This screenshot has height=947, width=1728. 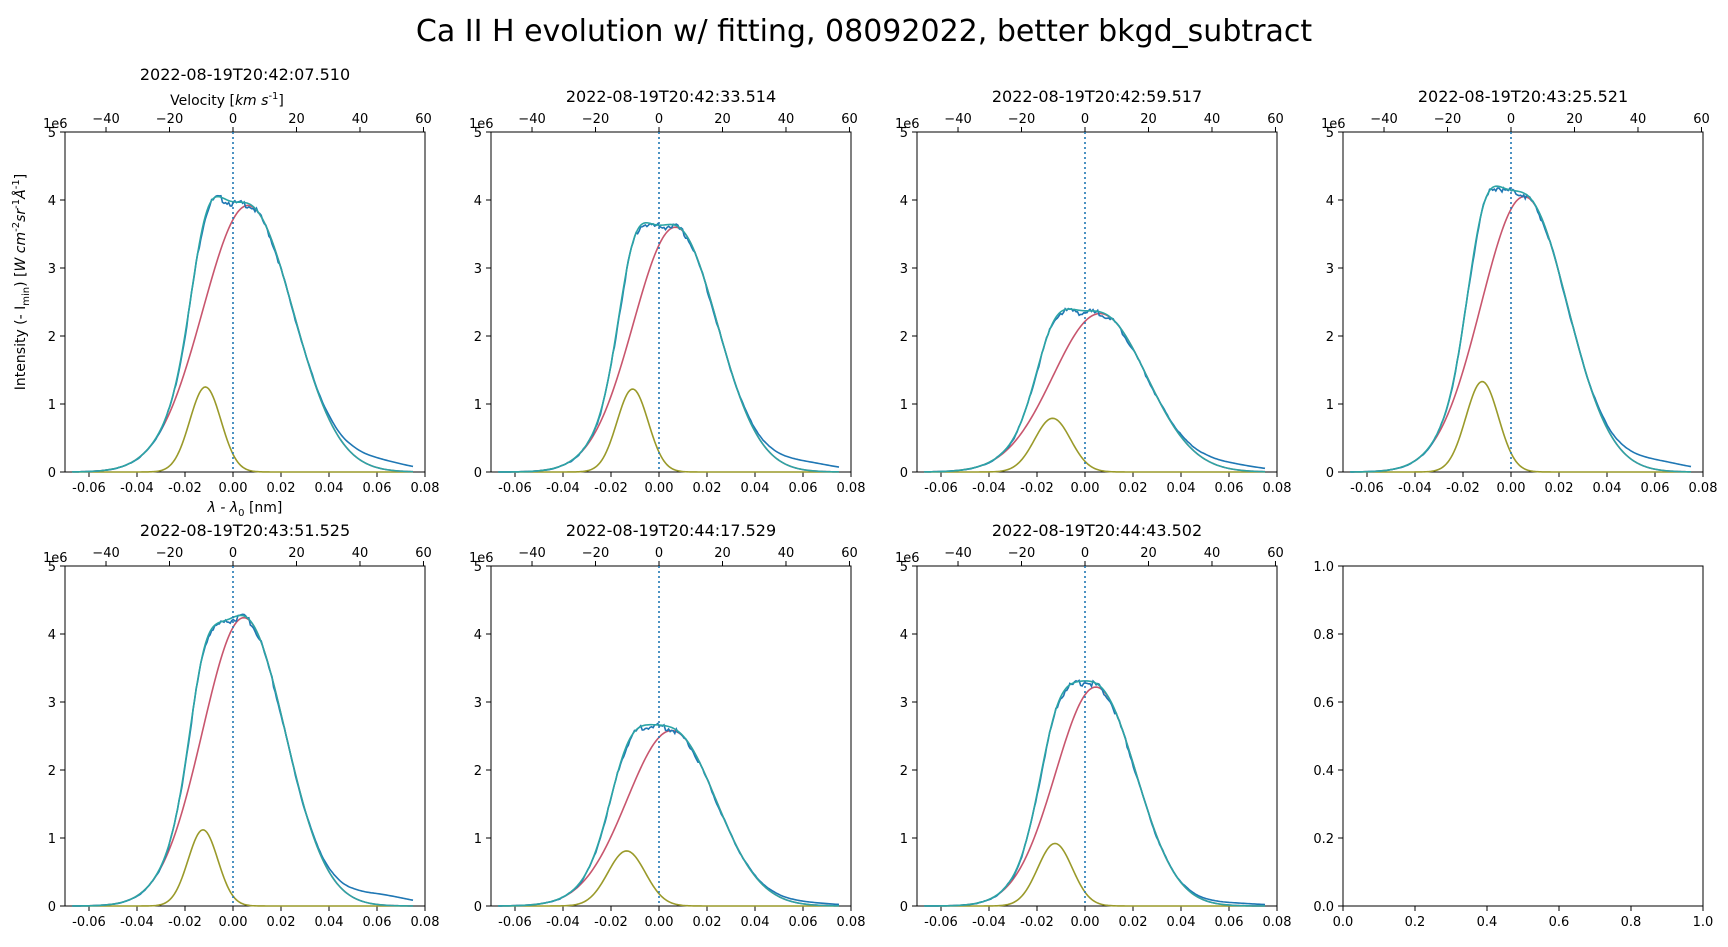 I want to click on subplot-title: 2022-08-19T20:44:17.529, so click(x=671, y=530).